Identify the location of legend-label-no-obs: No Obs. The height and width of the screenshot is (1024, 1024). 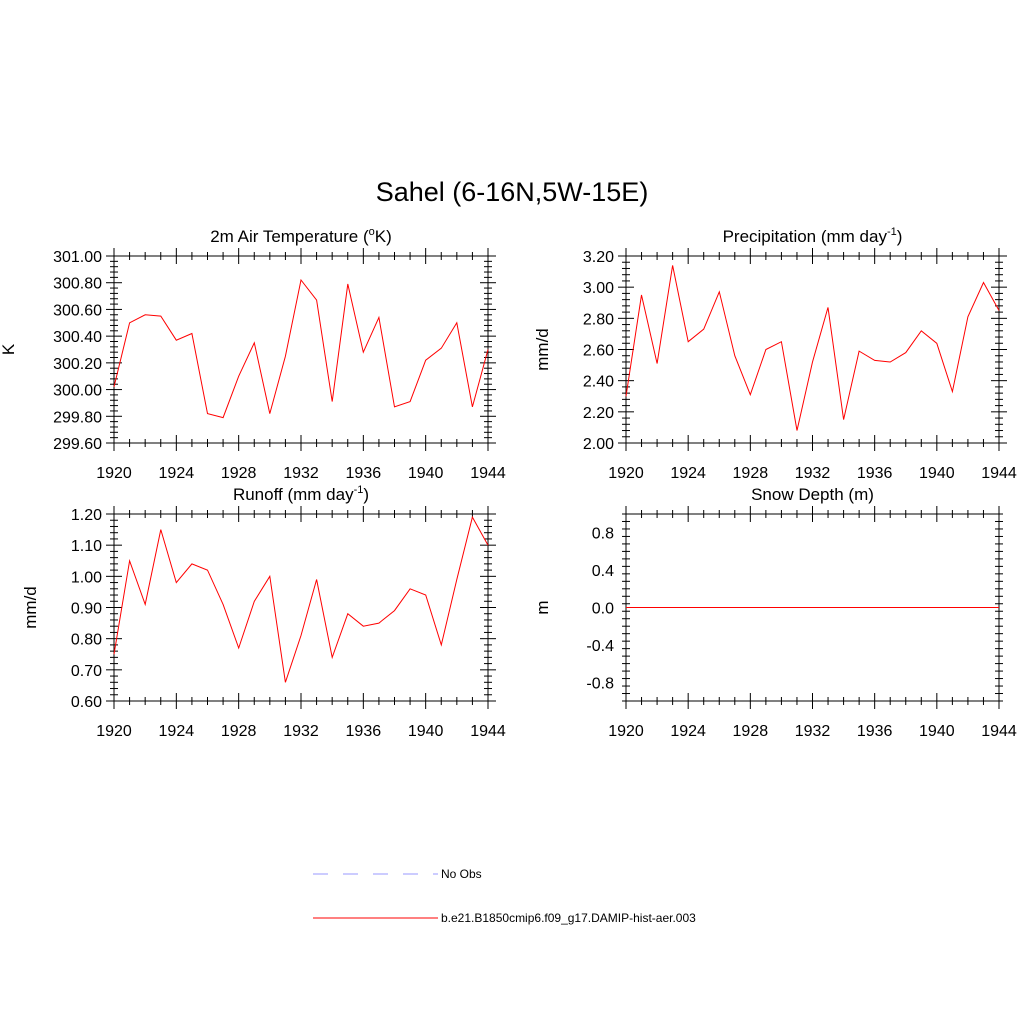
(461, 874).